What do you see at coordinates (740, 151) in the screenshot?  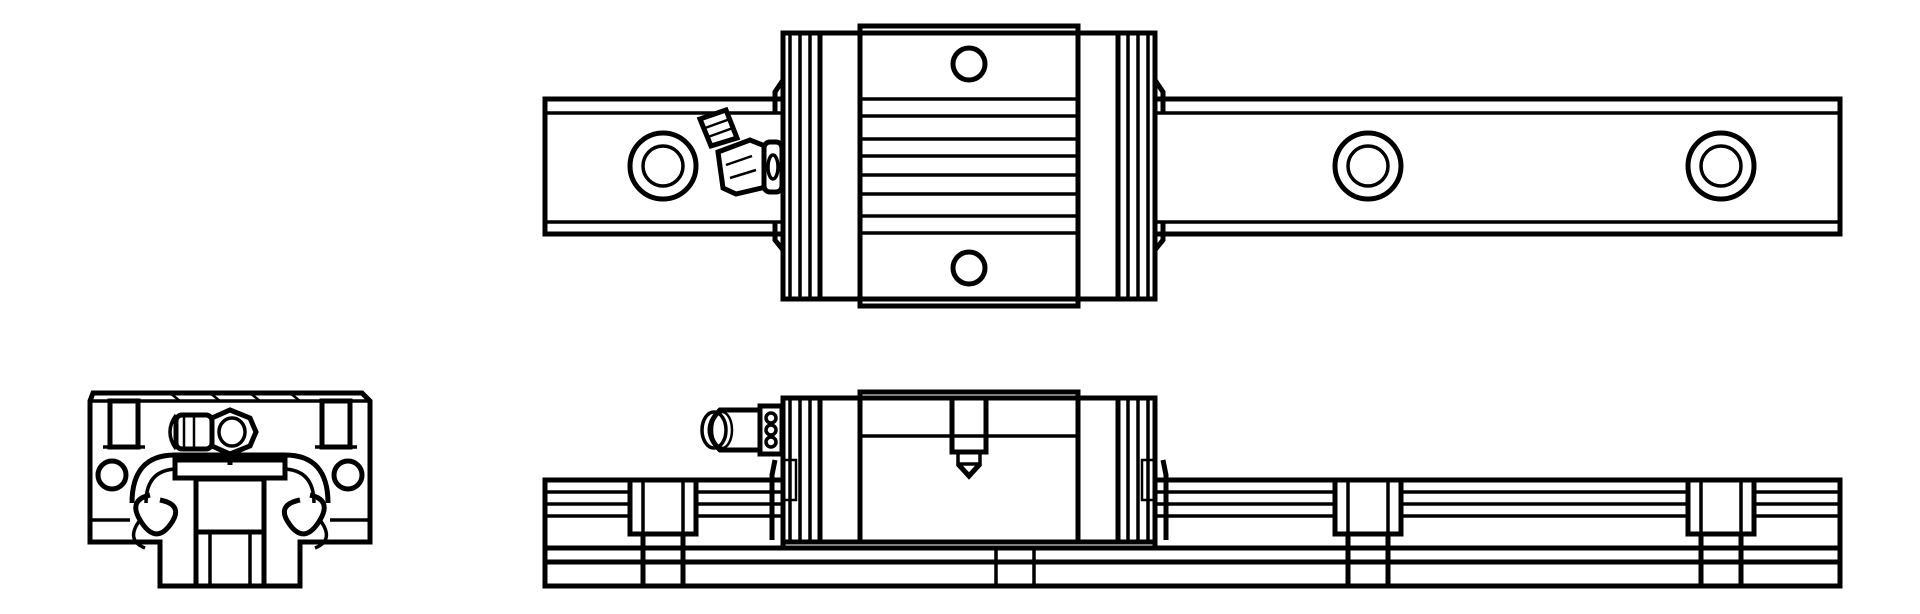 I see `grease-nipple` at bounding box center [740, 151].